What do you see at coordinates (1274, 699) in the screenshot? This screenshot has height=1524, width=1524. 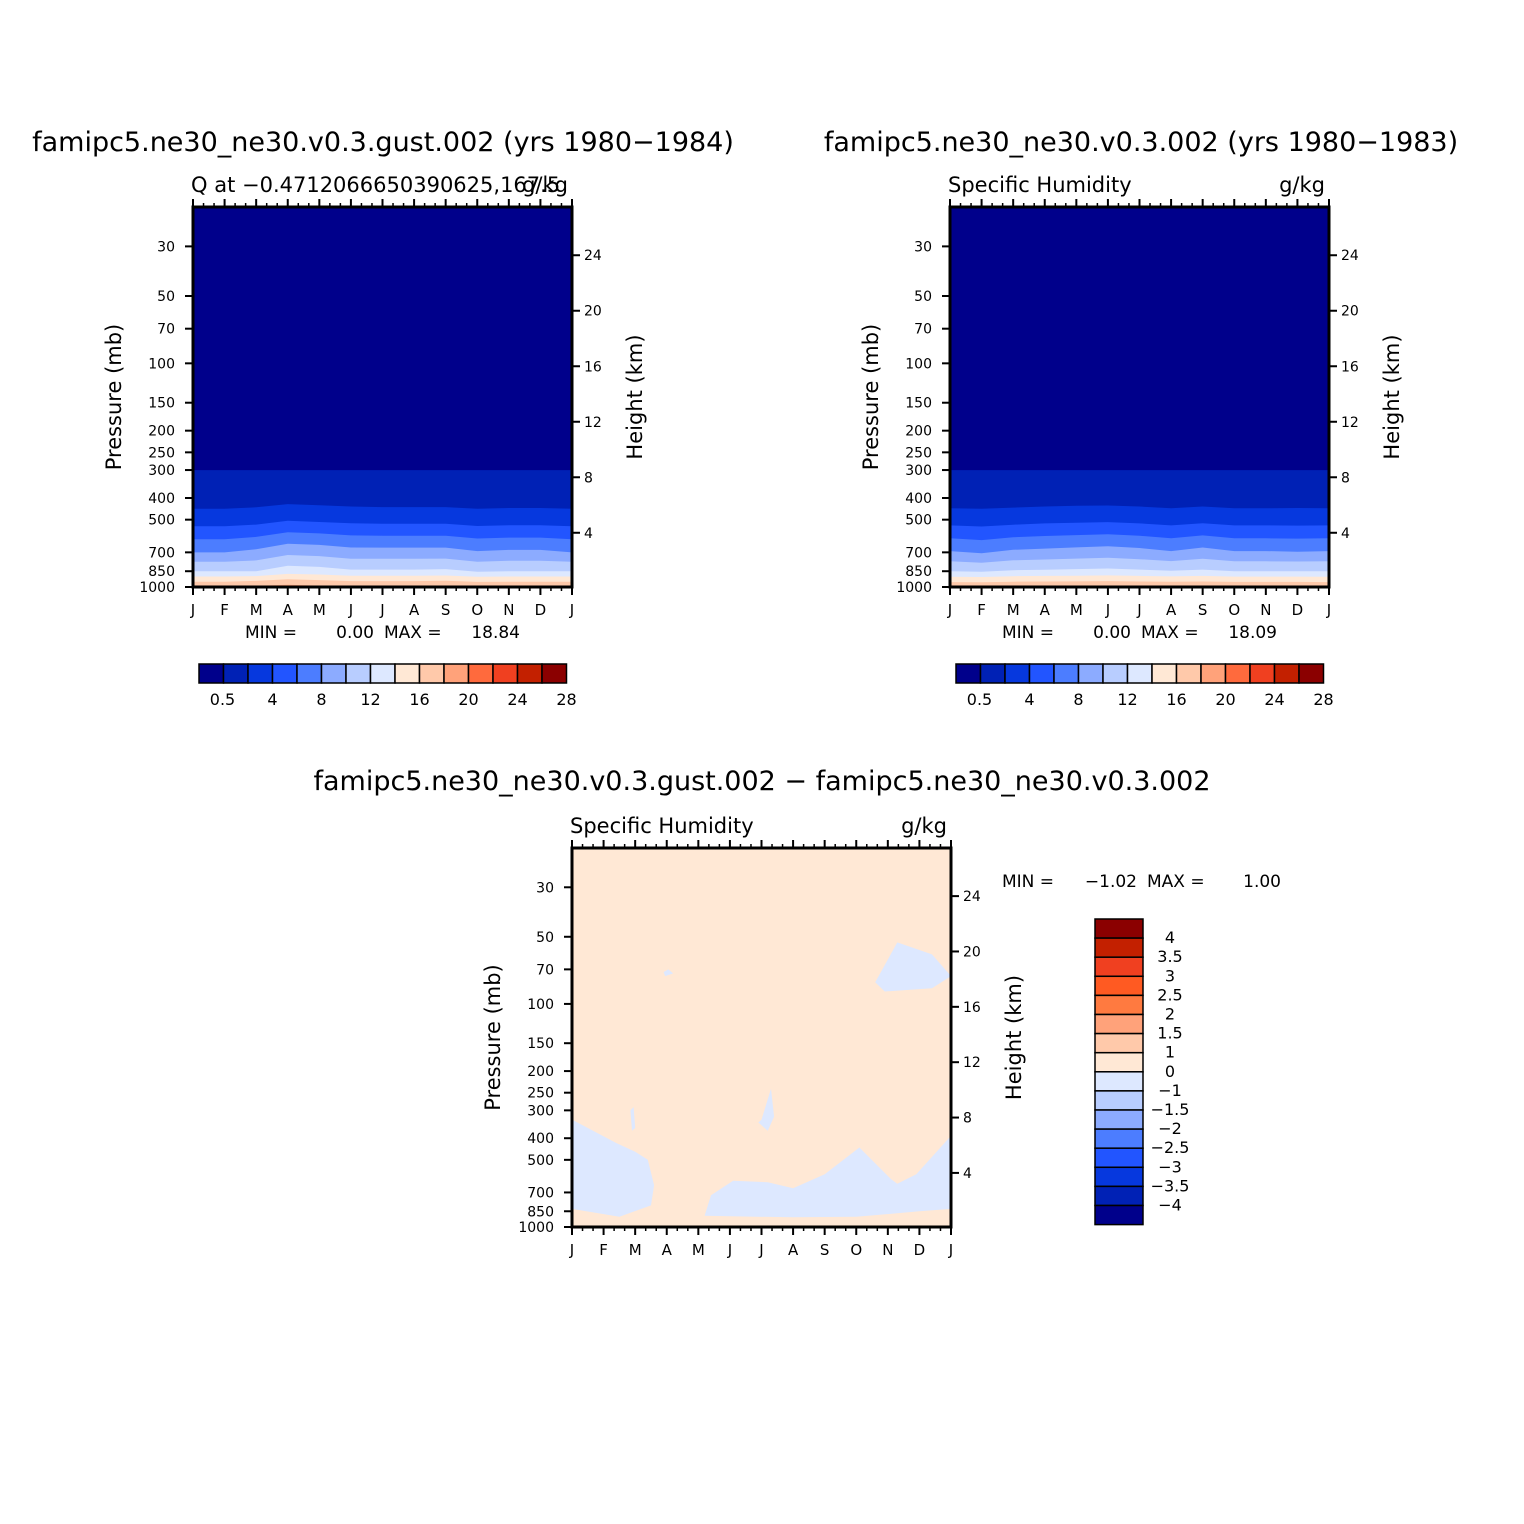 I see `colorbar-label: 24` at bounding box center [1274, 699].